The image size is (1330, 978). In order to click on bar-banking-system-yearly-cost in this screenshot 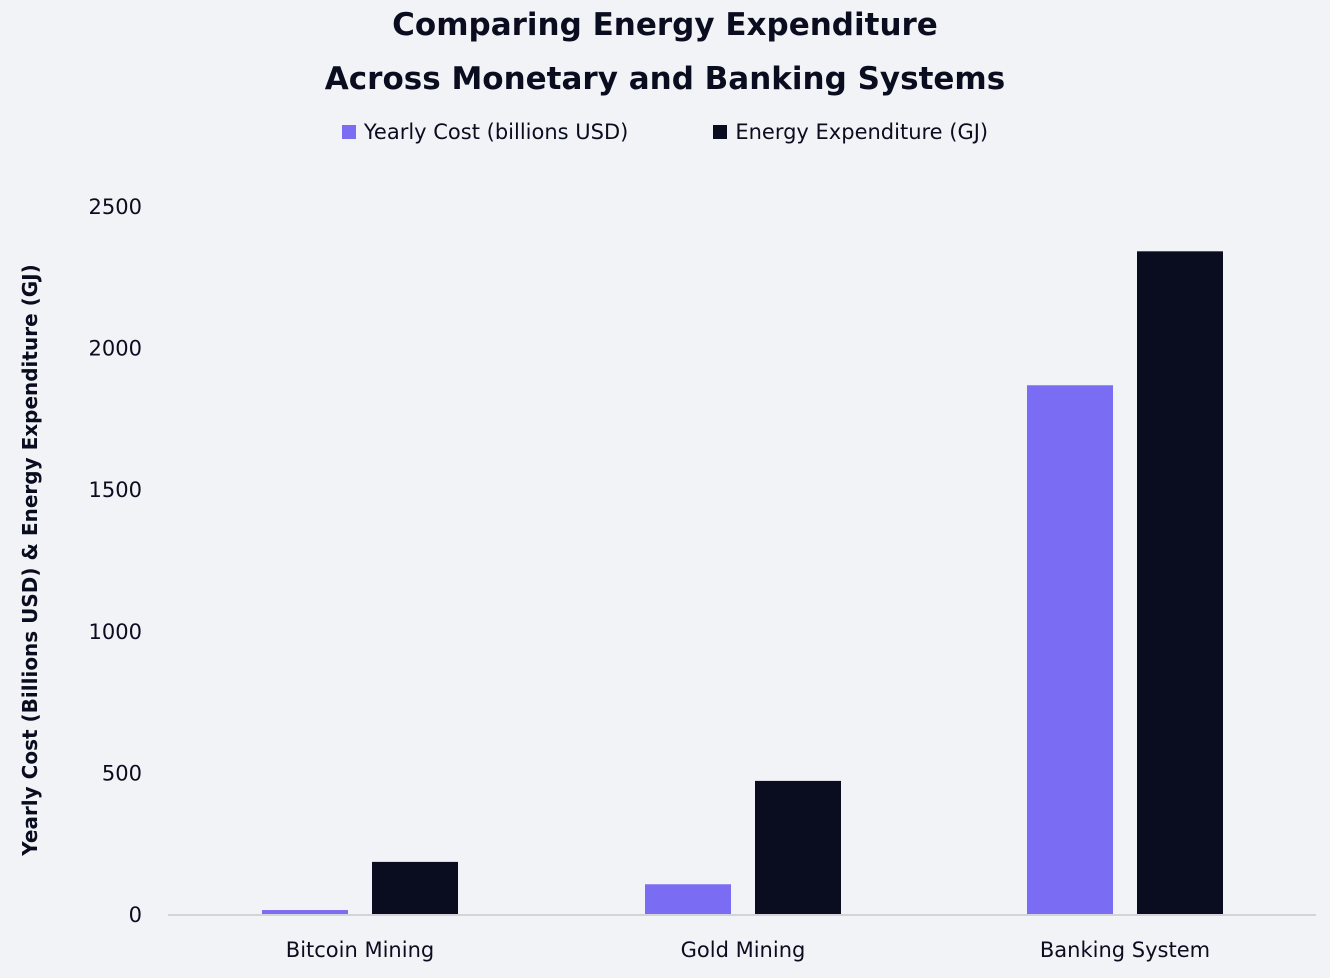, I will do `click(1070, 649)`.